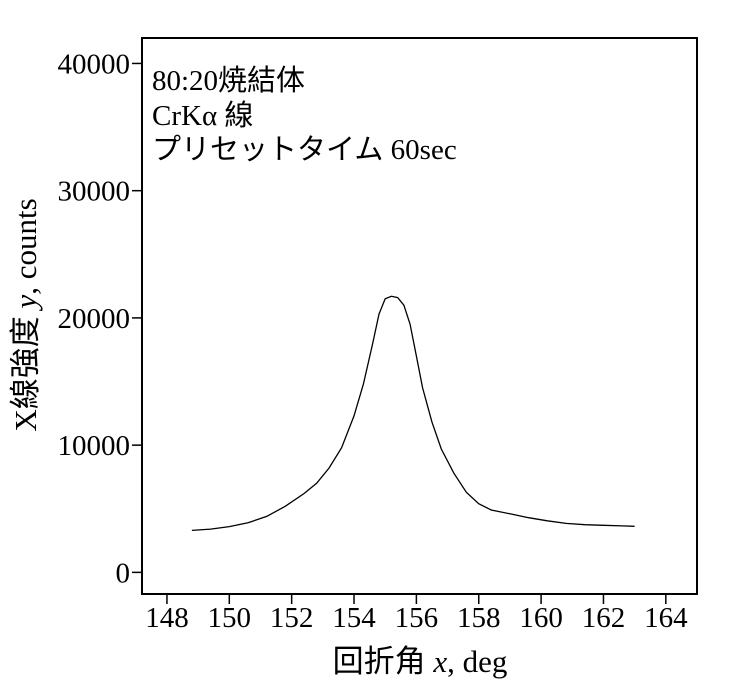  I want to click on x-tick-label: 152, so click(292, 618).